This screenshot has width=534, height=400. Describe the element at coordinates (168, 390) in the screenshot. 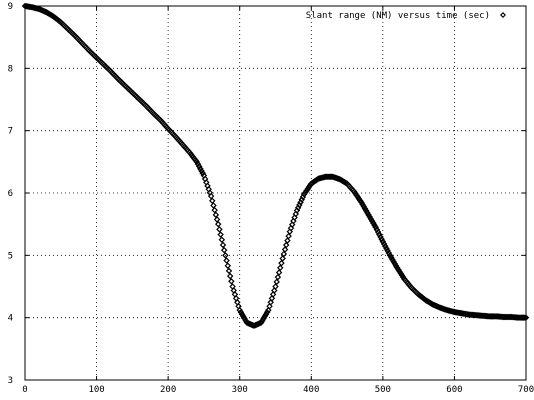

I see `x-tick-label: 200` at that location.